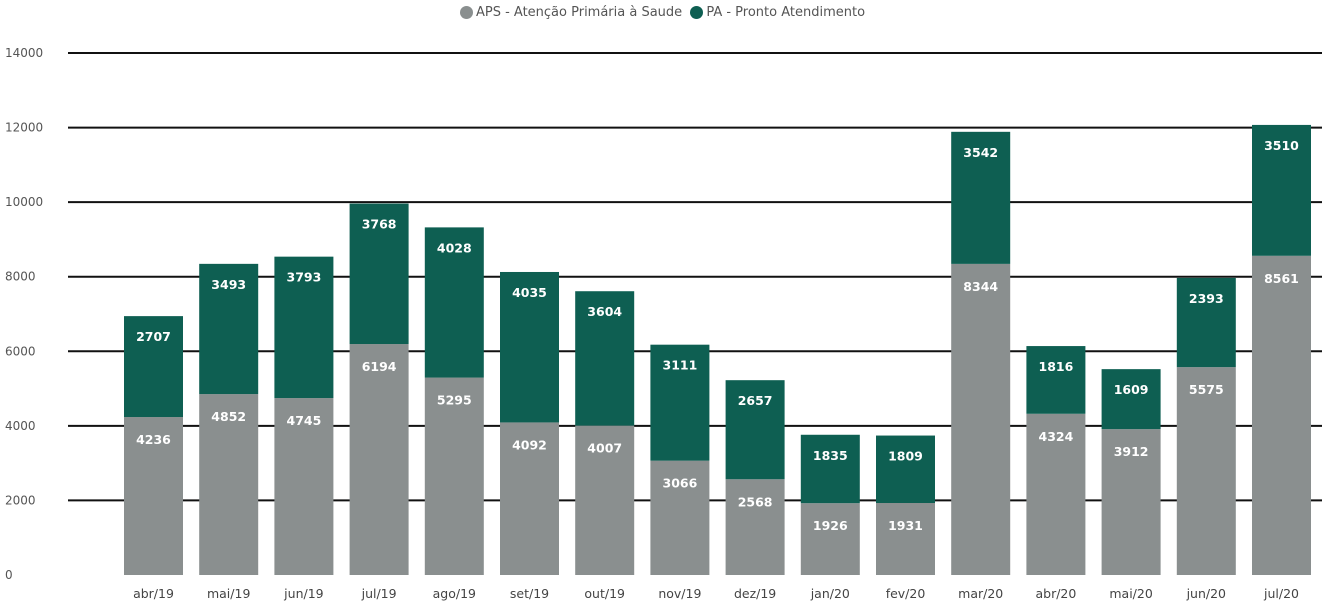 The width and height of the screenshot is (1325, 609). I want to click on x-tick-label: abr/20, so click(1055, 593).